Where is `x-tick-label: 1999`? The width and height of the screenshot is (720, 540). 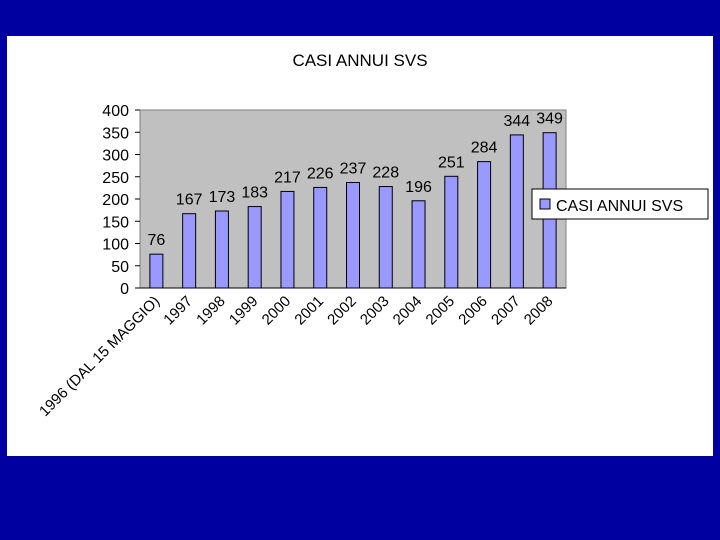
x-tick-label: 1999 is located at coordinates (244, 311).